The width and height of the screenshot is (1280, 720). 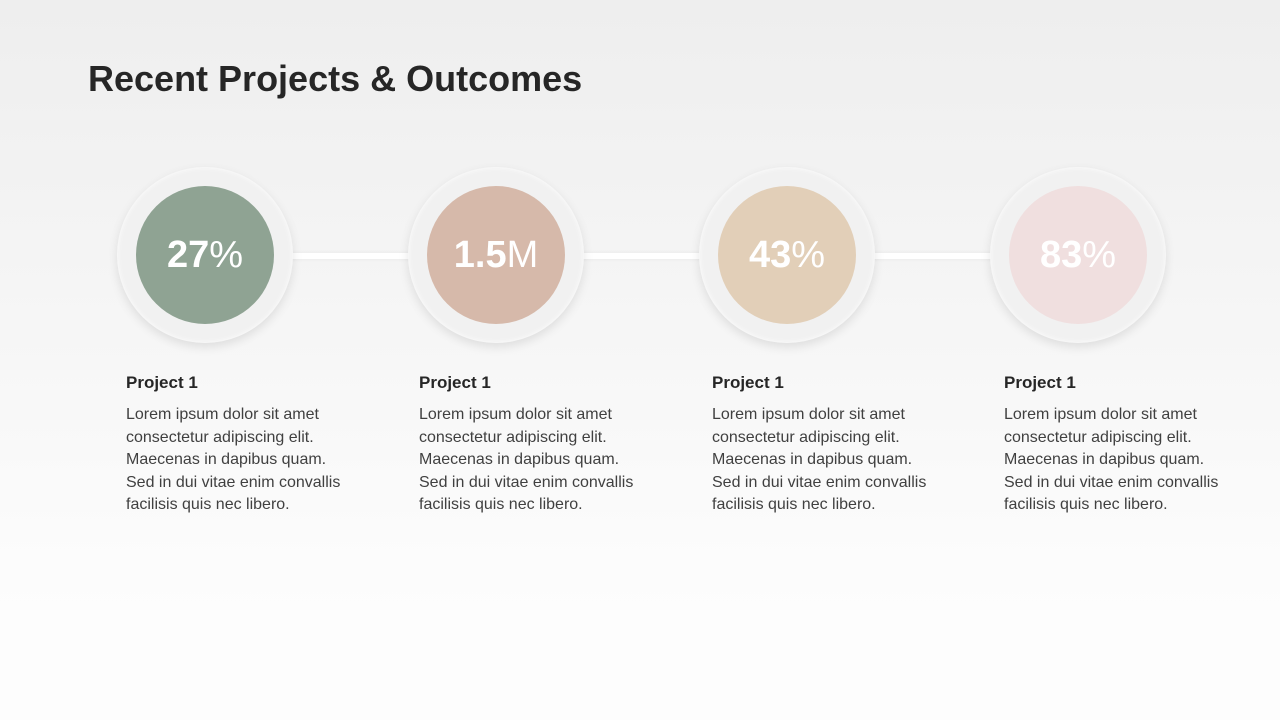 I want to click on metric-circle: 27%, so click(x=205, y=255).